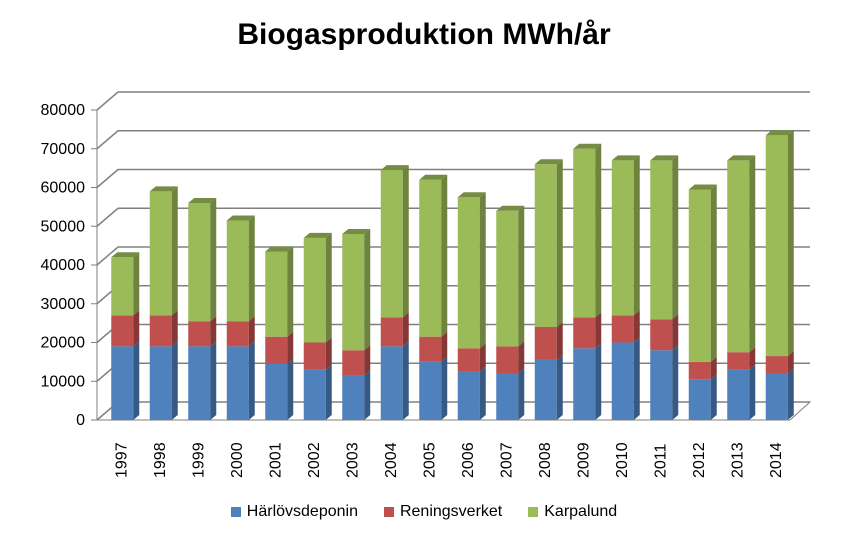 The height and width of the screenshot is (545, 848). Describe the element at coordinates (581, 511) in the screenshot. I see `legend-label: Karpalund` at that location.